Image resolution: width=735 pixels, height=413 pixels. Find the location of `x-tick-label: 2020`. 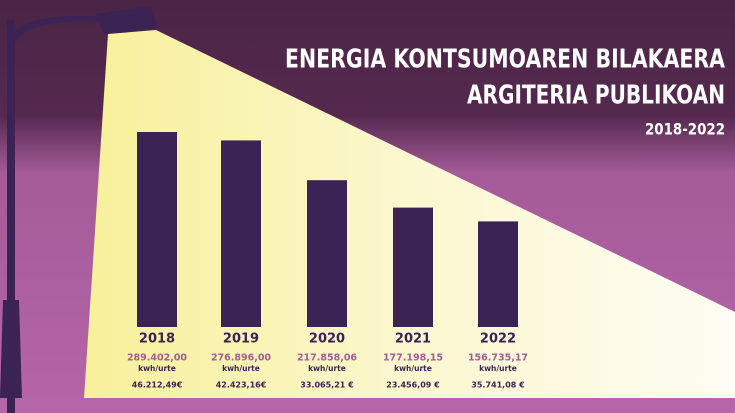

x-tick-label: 2020 is located at coordinates (327, 339).